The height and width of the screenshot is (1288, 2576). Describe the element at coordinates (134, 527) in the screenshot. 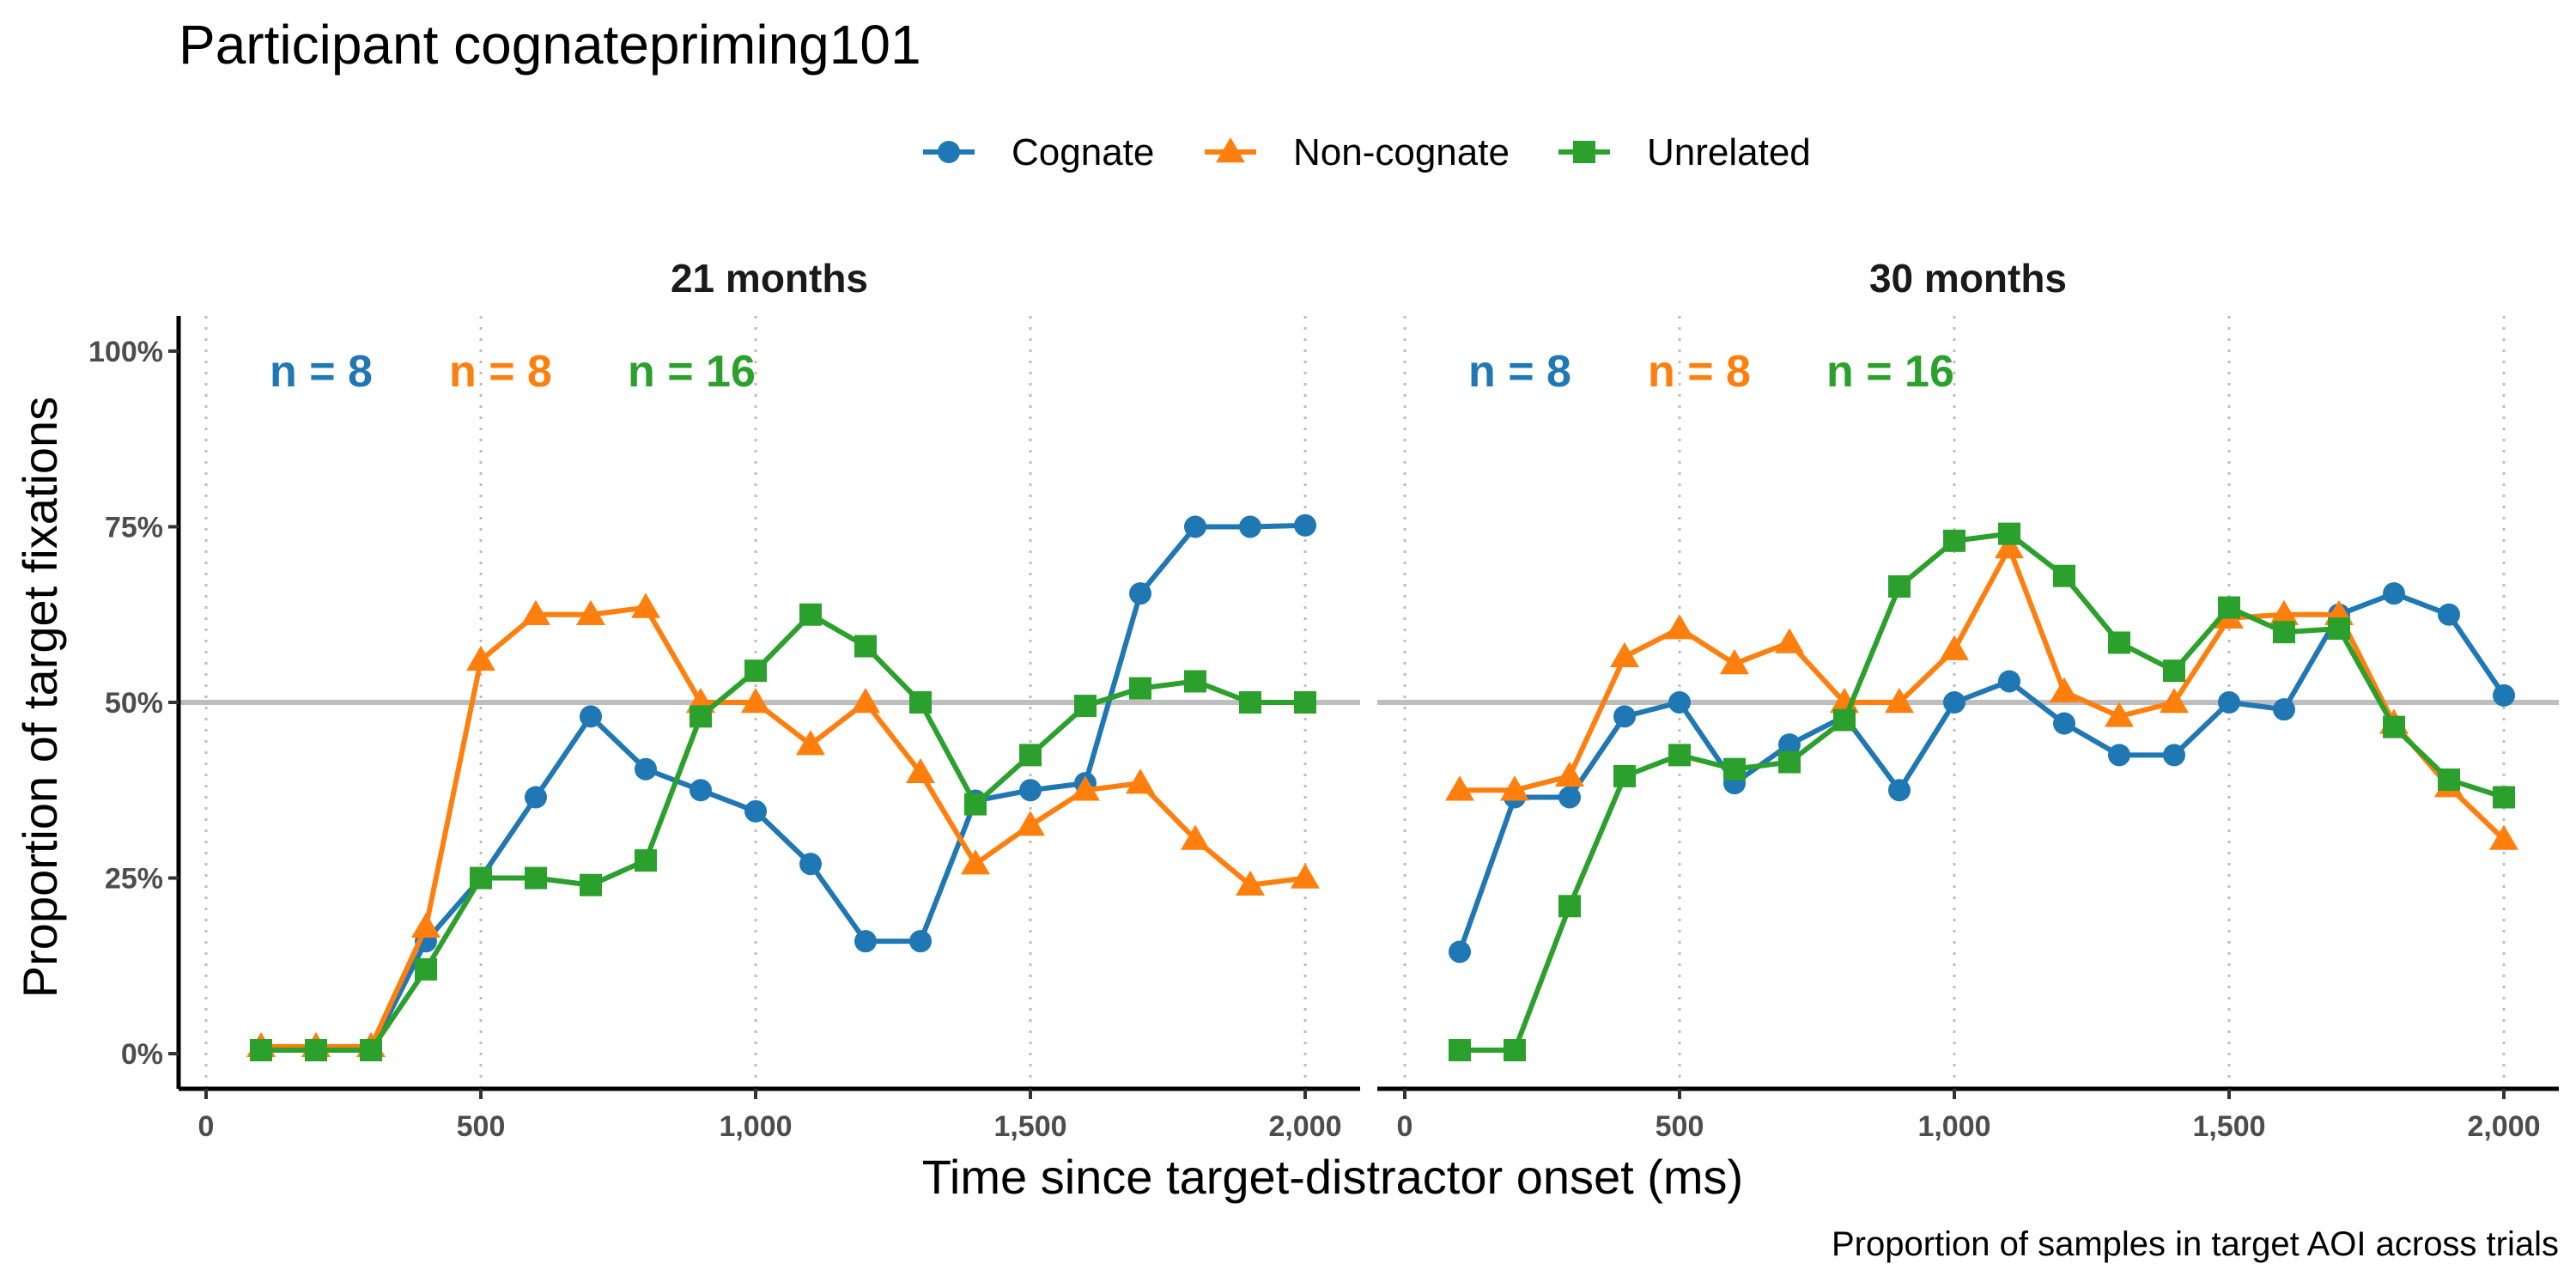

I see `y-tick-label: 75%` at that location.